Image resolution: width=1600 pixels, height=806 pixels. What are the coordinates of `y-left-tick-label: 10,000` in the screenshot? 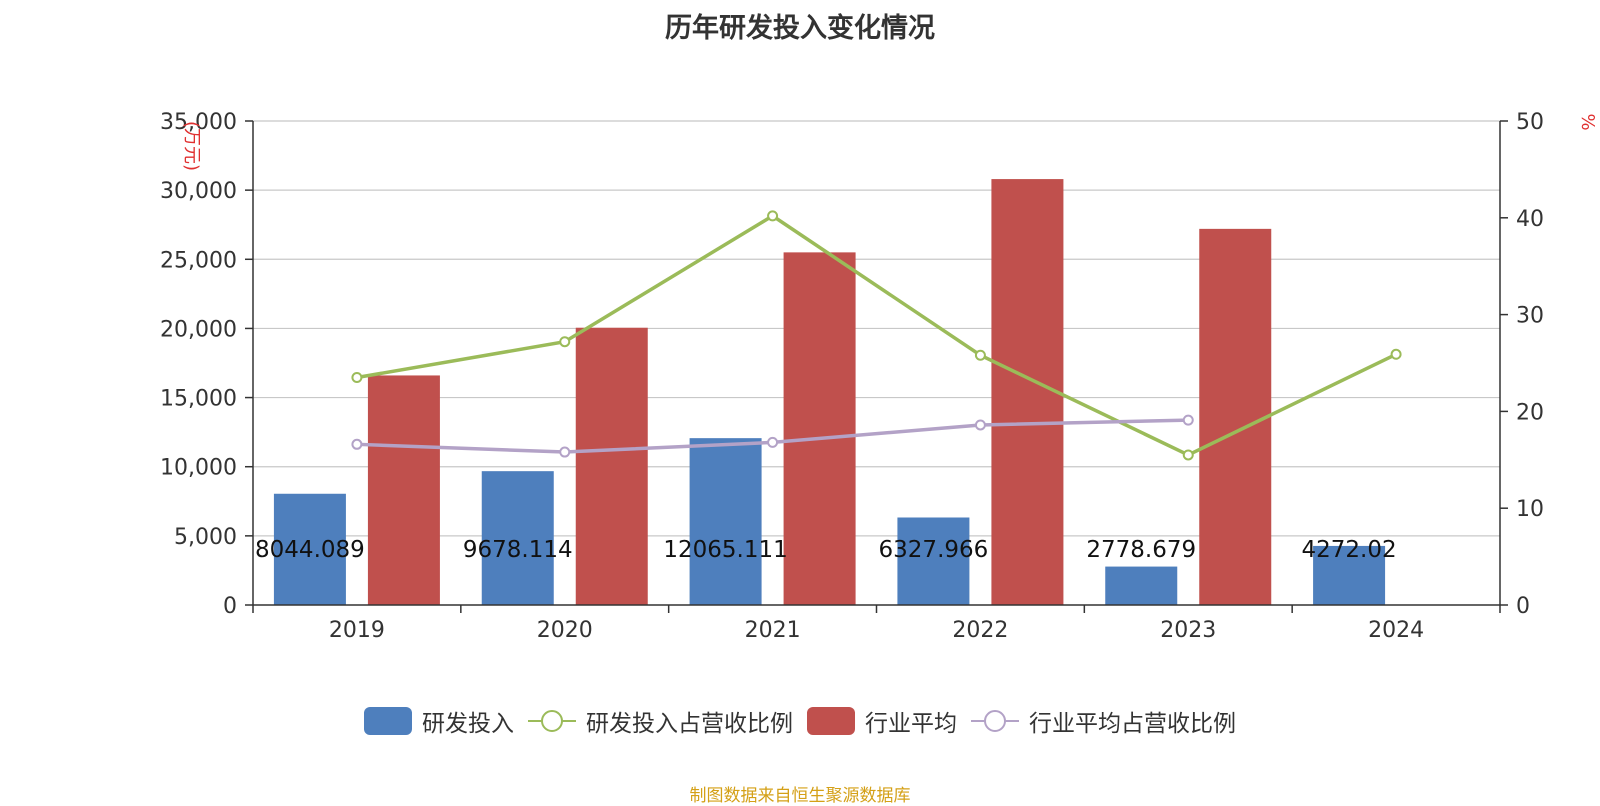 It's located at (198, 468).